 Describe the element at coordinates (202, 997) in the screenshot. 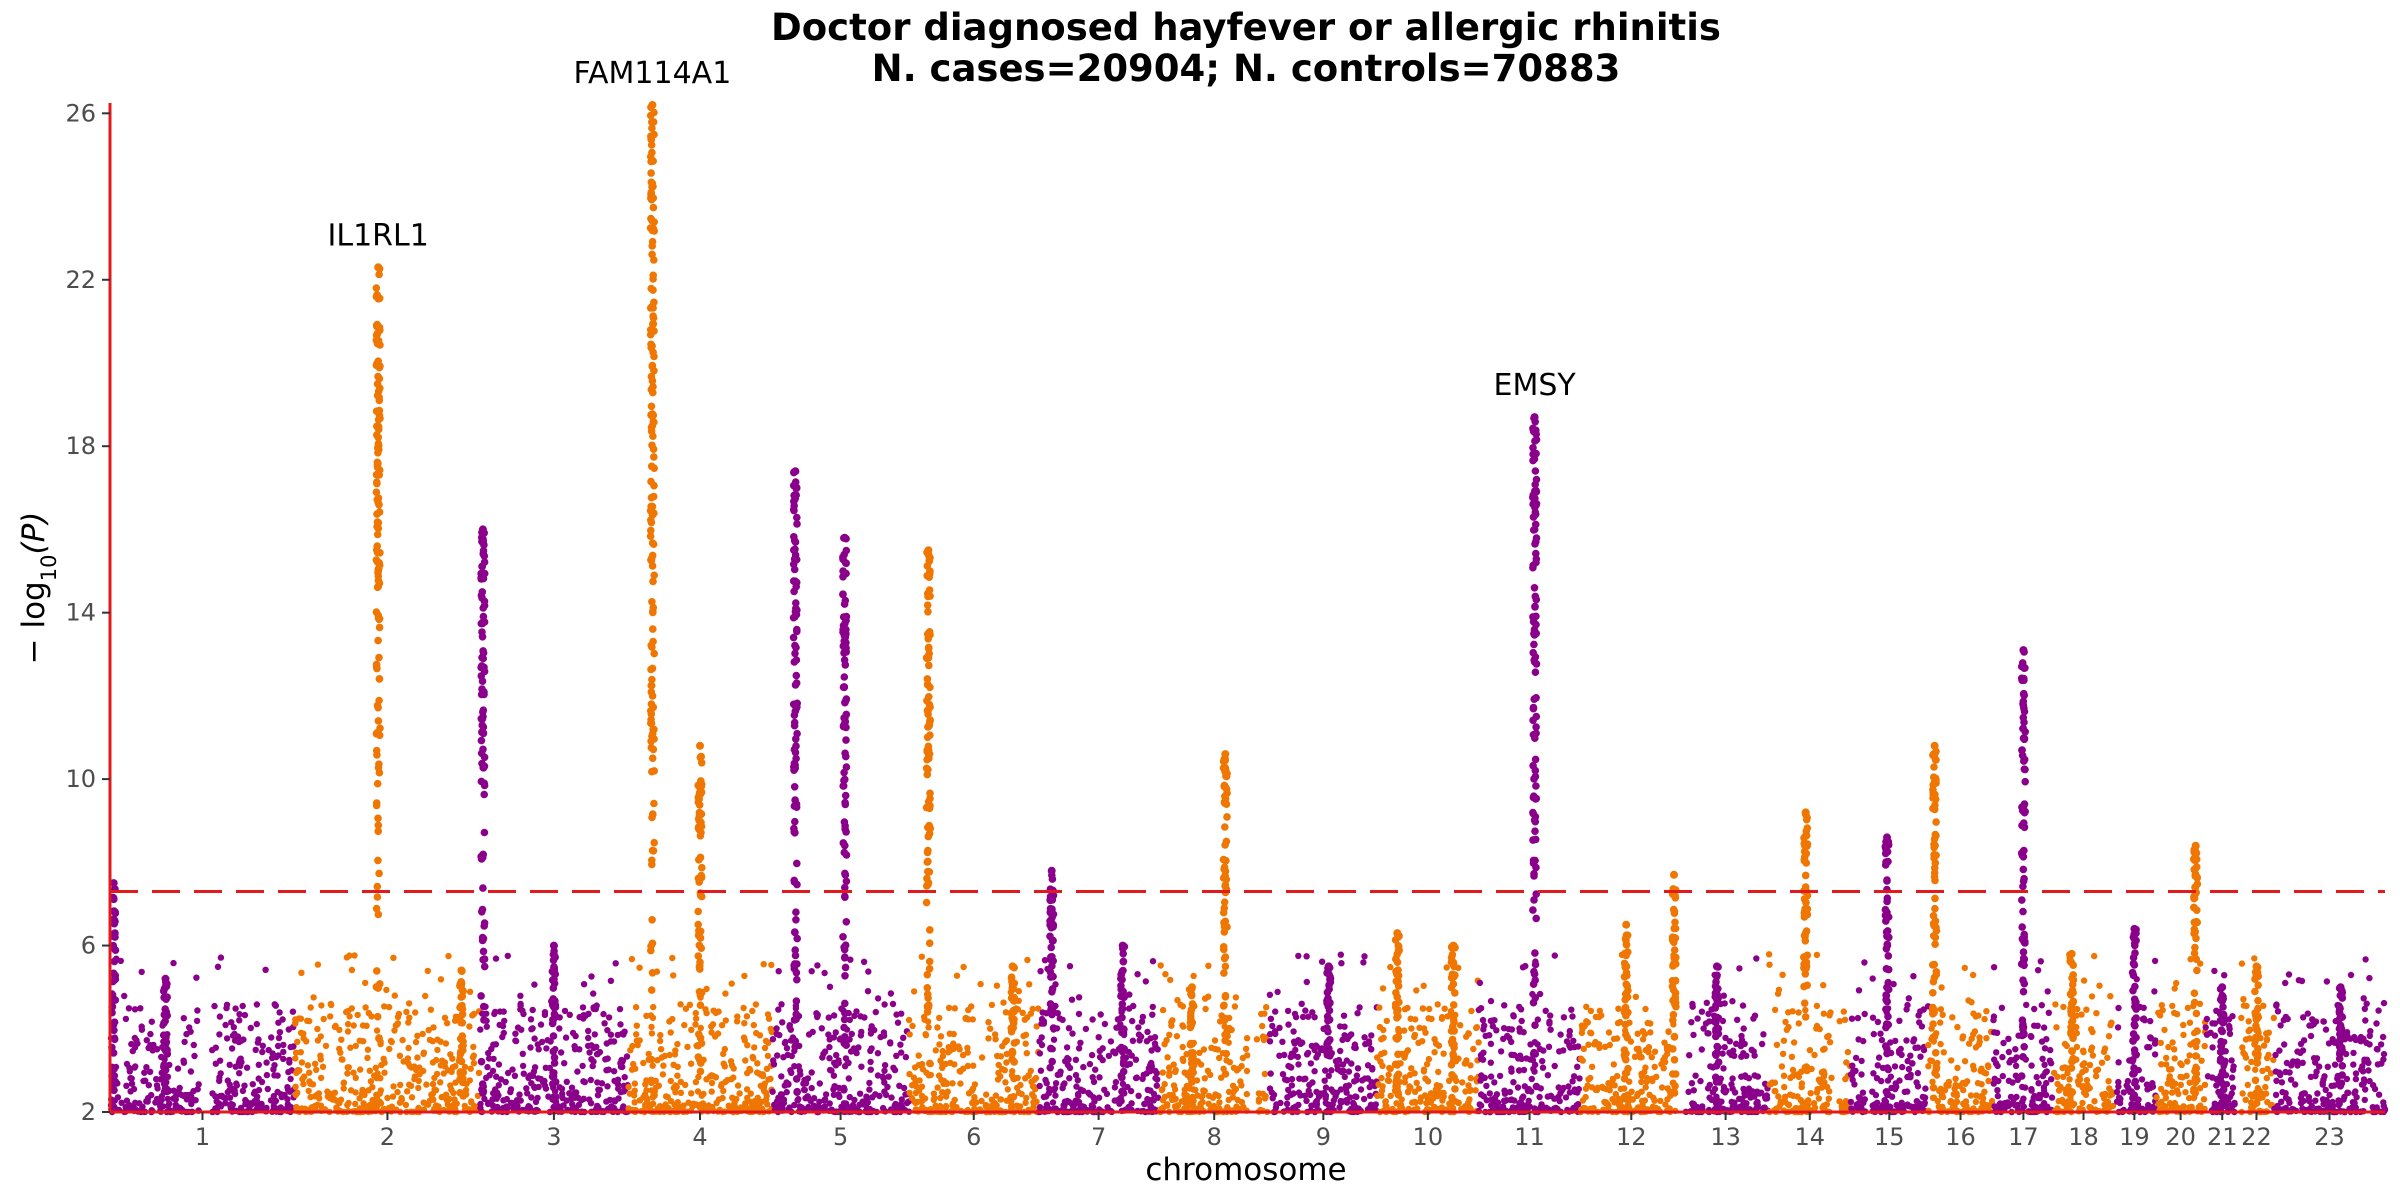

I see `chromosome-1-points` at that location.